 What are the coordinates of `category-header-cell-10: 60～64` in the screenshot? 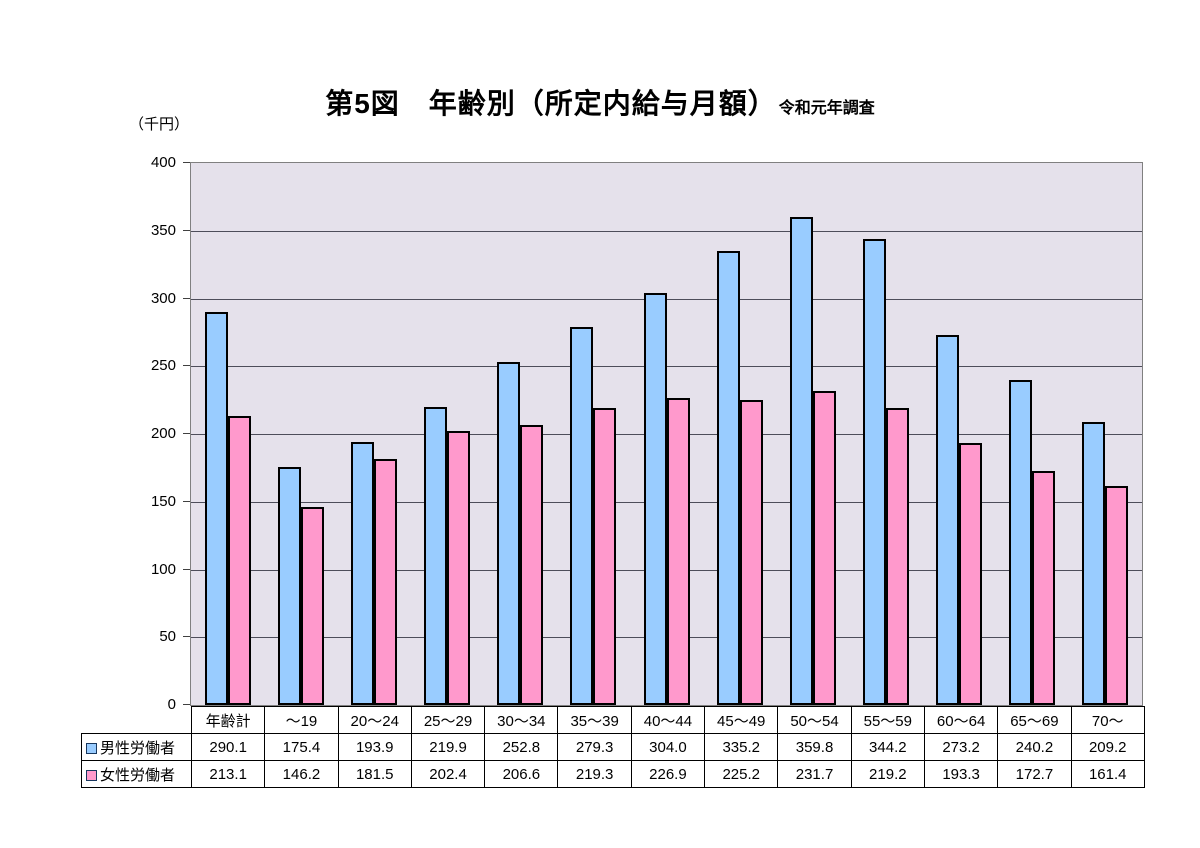 It's located at (961, 720).